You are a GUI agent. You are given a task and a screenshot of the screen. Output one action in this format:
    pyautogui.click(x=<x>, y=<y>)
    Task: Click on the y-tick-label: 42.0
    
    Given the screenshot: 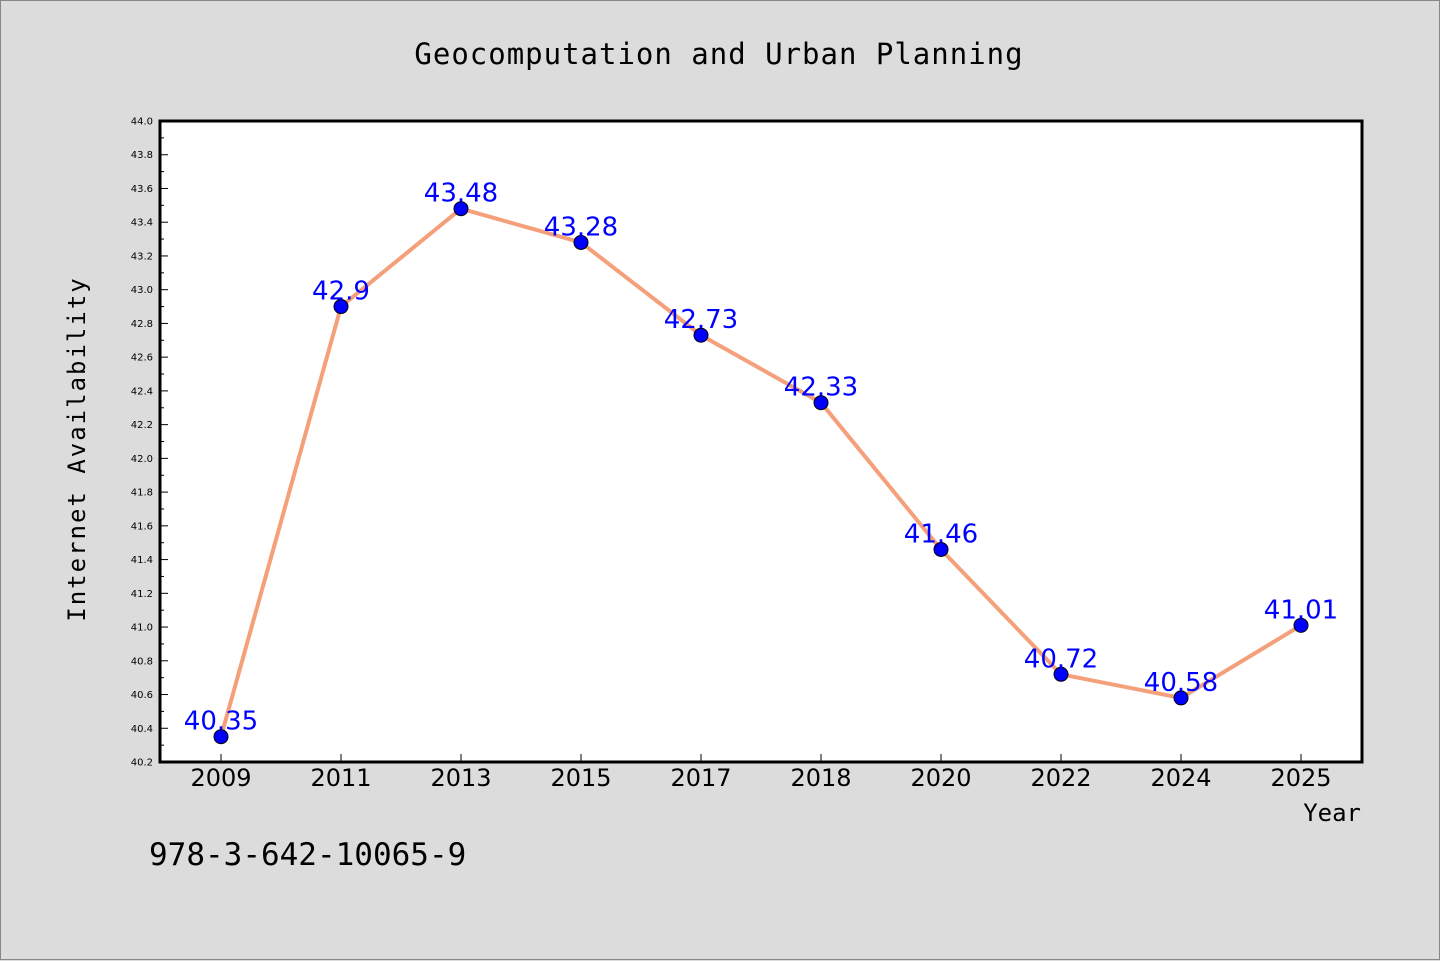 What is the action you would take?
    pyautogui.click(x=142, y=459)
    